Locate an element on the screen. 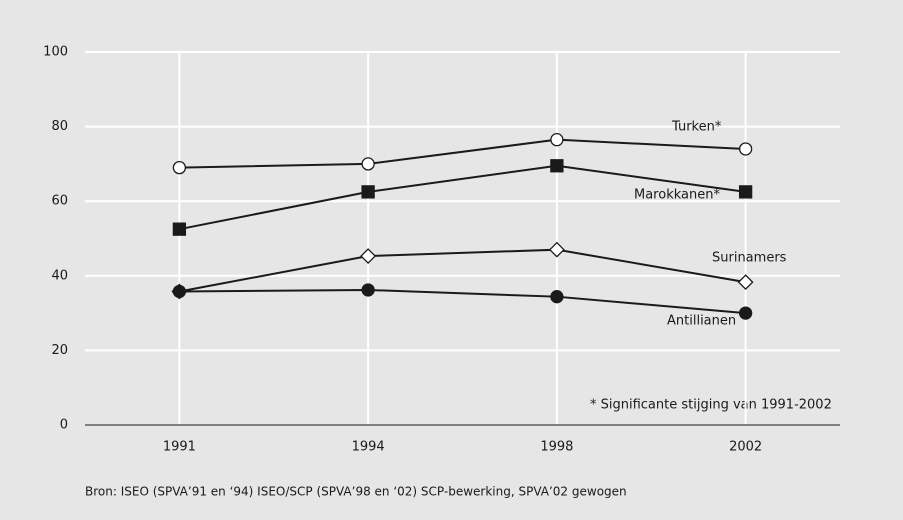 This screenshot has height=520, width=903. y-tick-label: 80 is located at coordinates (59, 126).